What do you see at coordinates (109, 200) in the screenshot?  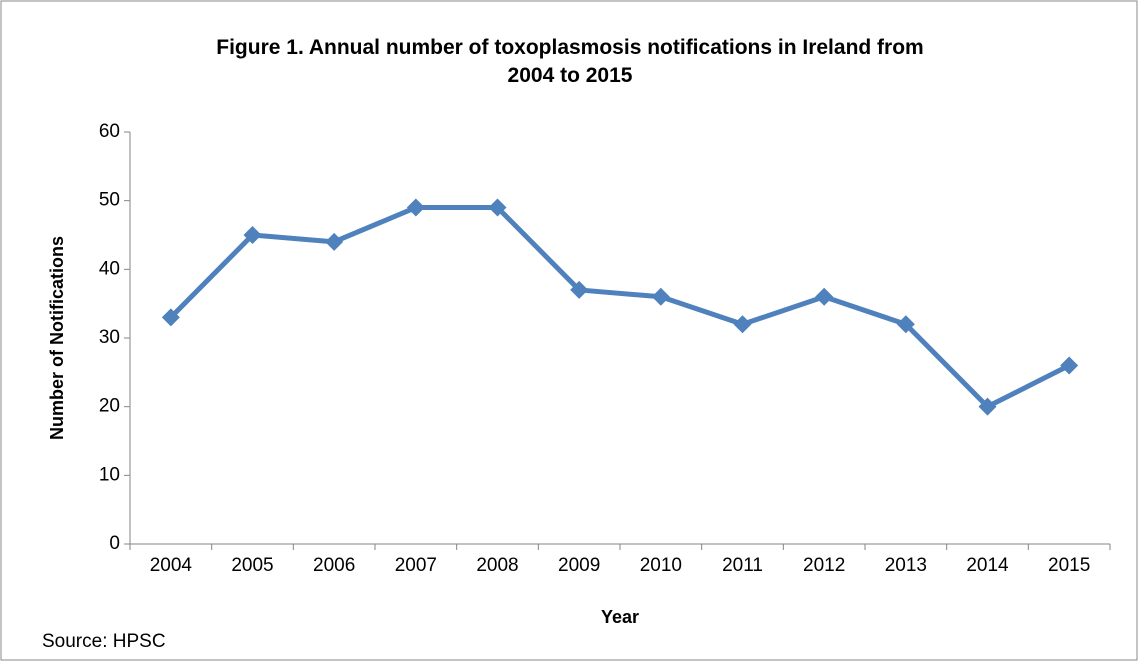 I see `y-tick-label: 50` at bounding box center [109, 200].